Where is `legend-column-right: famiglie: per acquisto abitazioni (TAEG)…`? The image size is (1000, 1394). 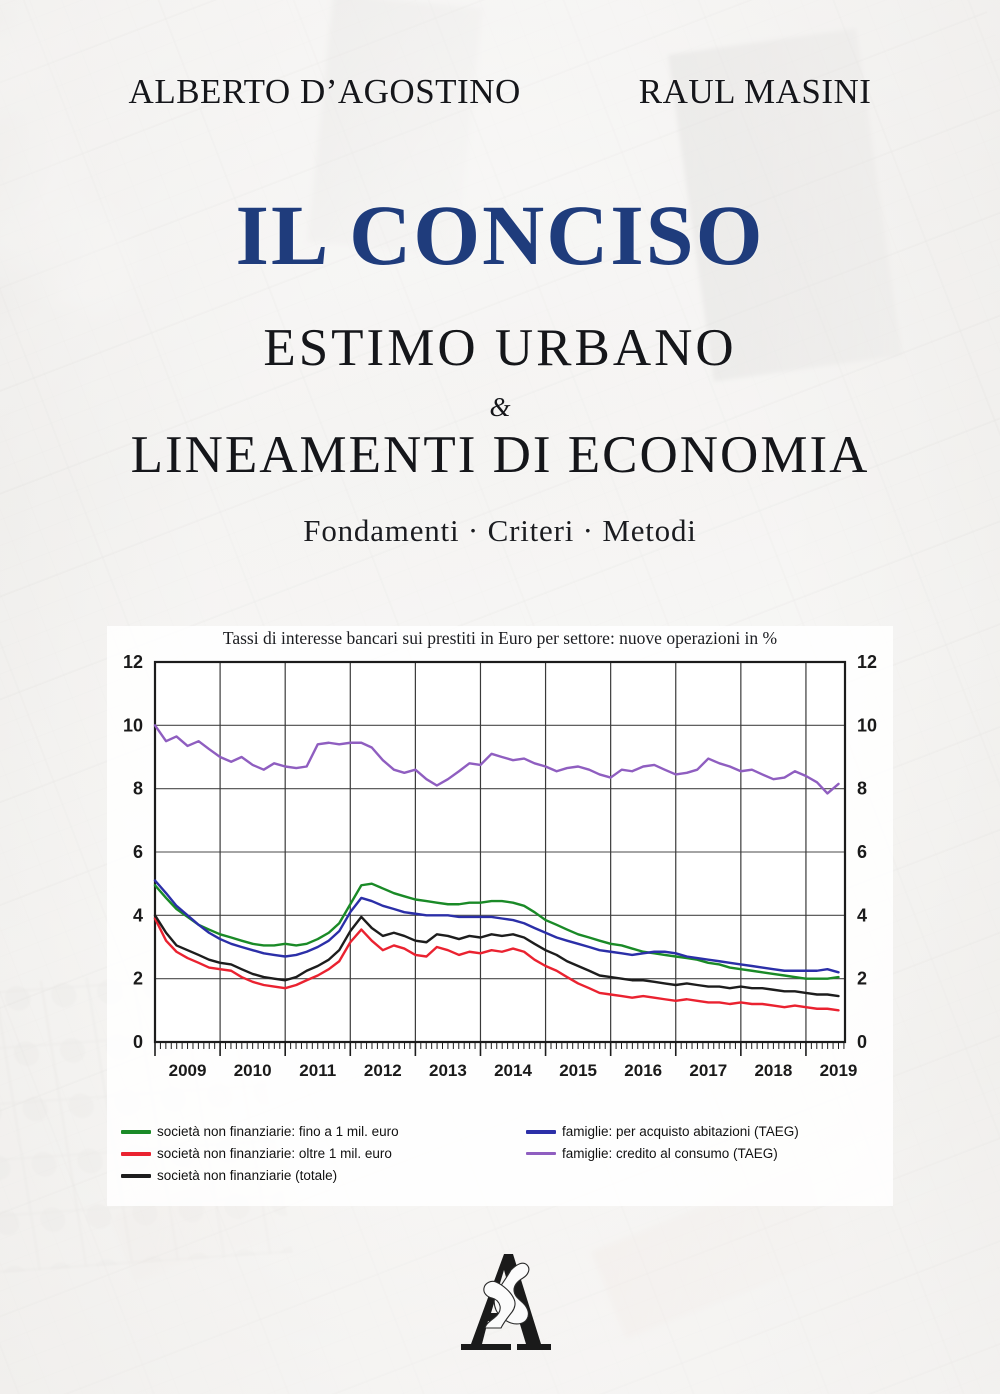
legend-column-right: famiglie: per acquisto abitazioni (TAEG)… is located at coordinates (703, 1153).